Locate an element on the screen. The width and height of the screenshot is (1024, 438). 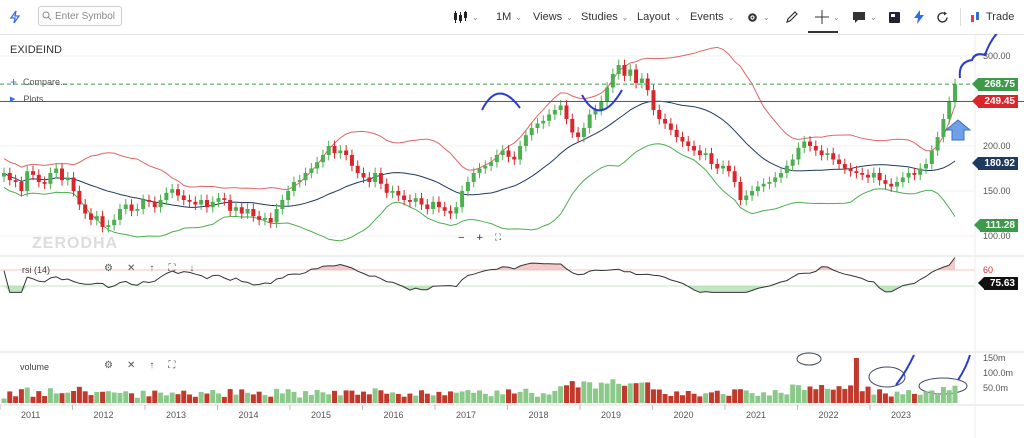
blue-up-arrow is located at coordinates (958, 130).